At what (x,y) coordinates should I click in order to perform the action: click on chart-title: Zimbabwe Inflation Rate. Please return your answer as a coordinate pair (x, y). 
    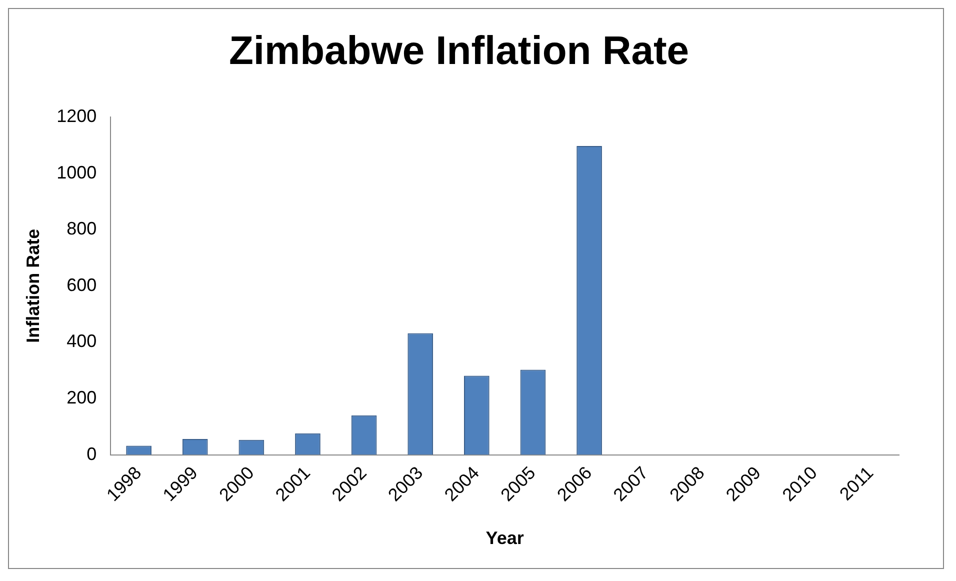
    Looking at the image, I should click on (459, 51).